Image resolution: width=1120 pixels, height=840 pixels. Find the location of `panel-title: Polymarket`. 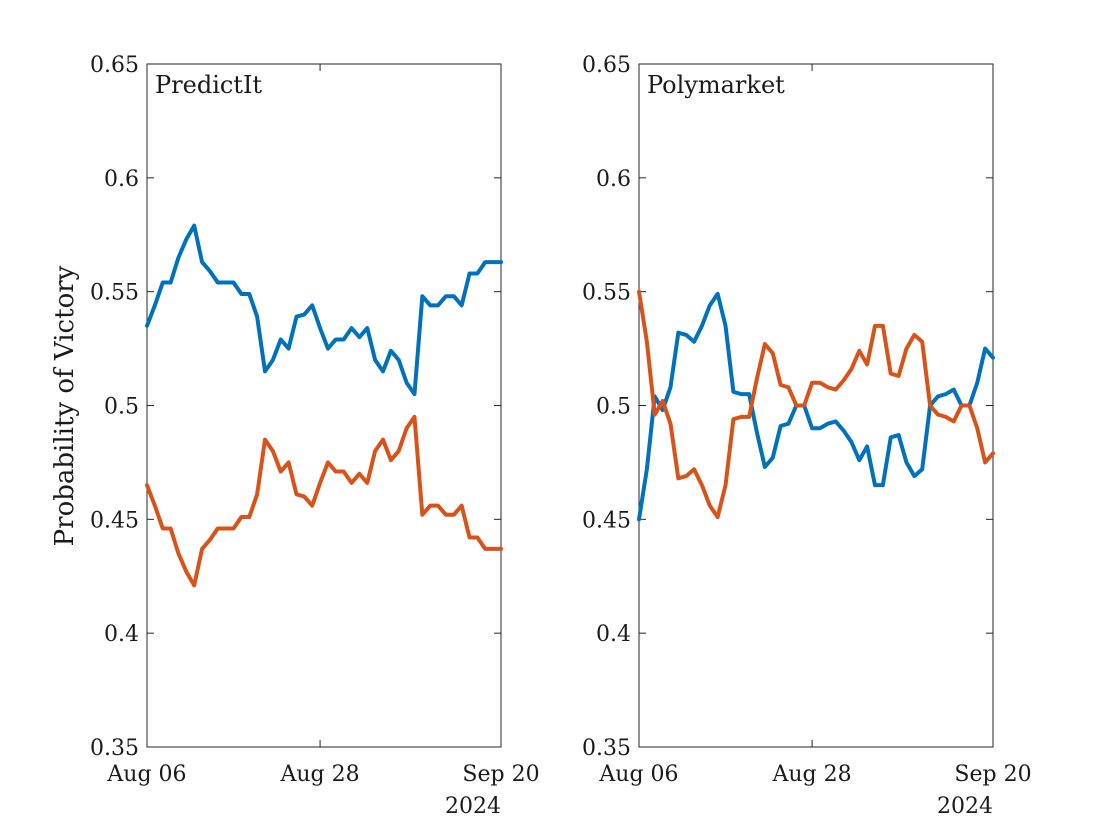

panel-title: Polymarket is located at coordinates (716, 85).